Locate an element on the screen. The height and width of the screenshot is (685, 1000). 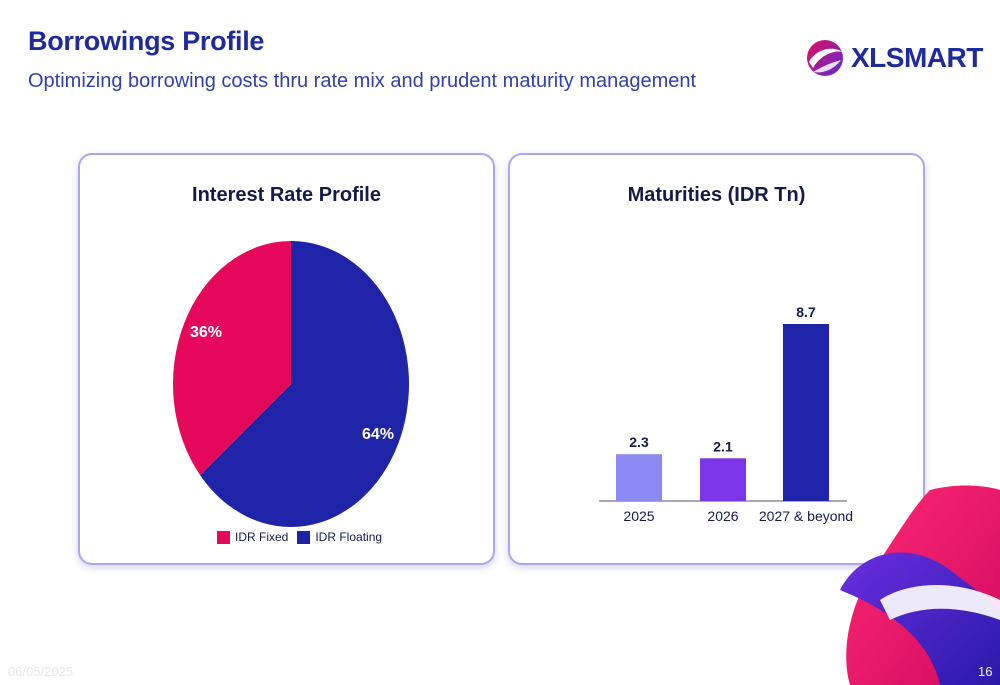
pie-chart: 36% 64% is located at coordinates (291, 384).